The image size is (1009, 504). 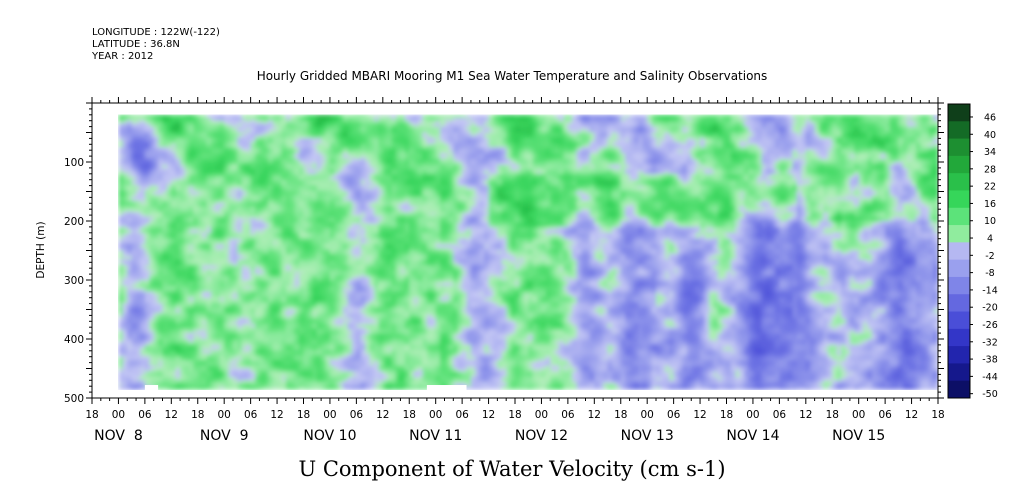 What do you see at coordinates (118, 436) in the screenshot?
I see `x-date-label: NOV 8` at bounding box center [118, 436].